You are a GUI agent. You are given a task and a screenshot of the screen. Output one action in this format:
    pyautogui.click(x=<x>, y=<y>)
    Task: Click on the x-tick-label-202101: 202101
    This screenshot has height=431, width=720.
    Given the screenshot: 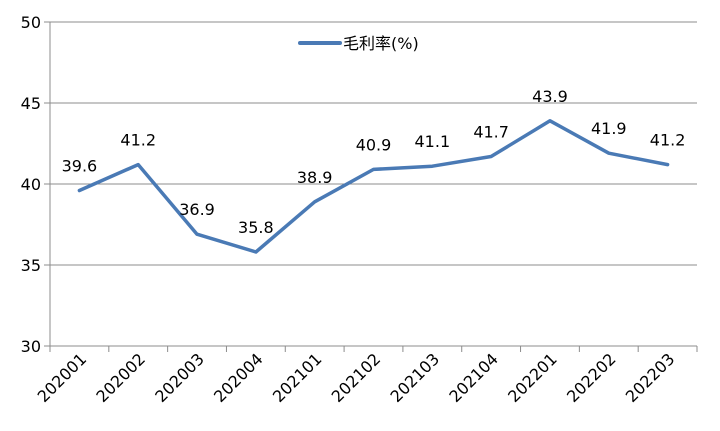 What is the action you would take?
    pyautogui.click(x=297, y=377)
    